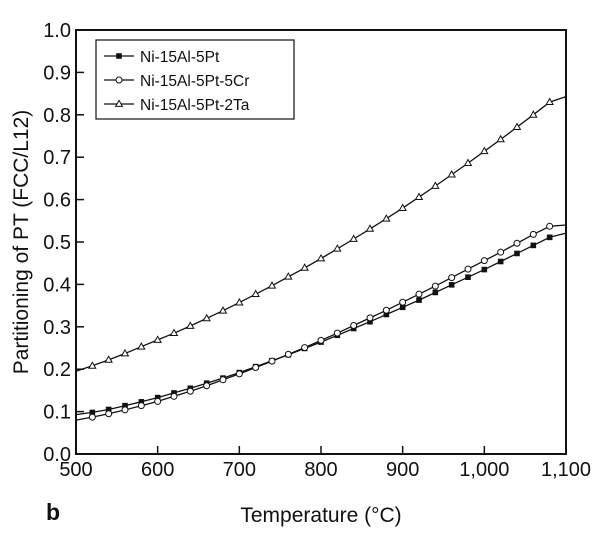 The image size is (600, 534). Describe the element at coordinates (57, 243) in the screenshot. I see `y-tick-label: 0.5` at that location.